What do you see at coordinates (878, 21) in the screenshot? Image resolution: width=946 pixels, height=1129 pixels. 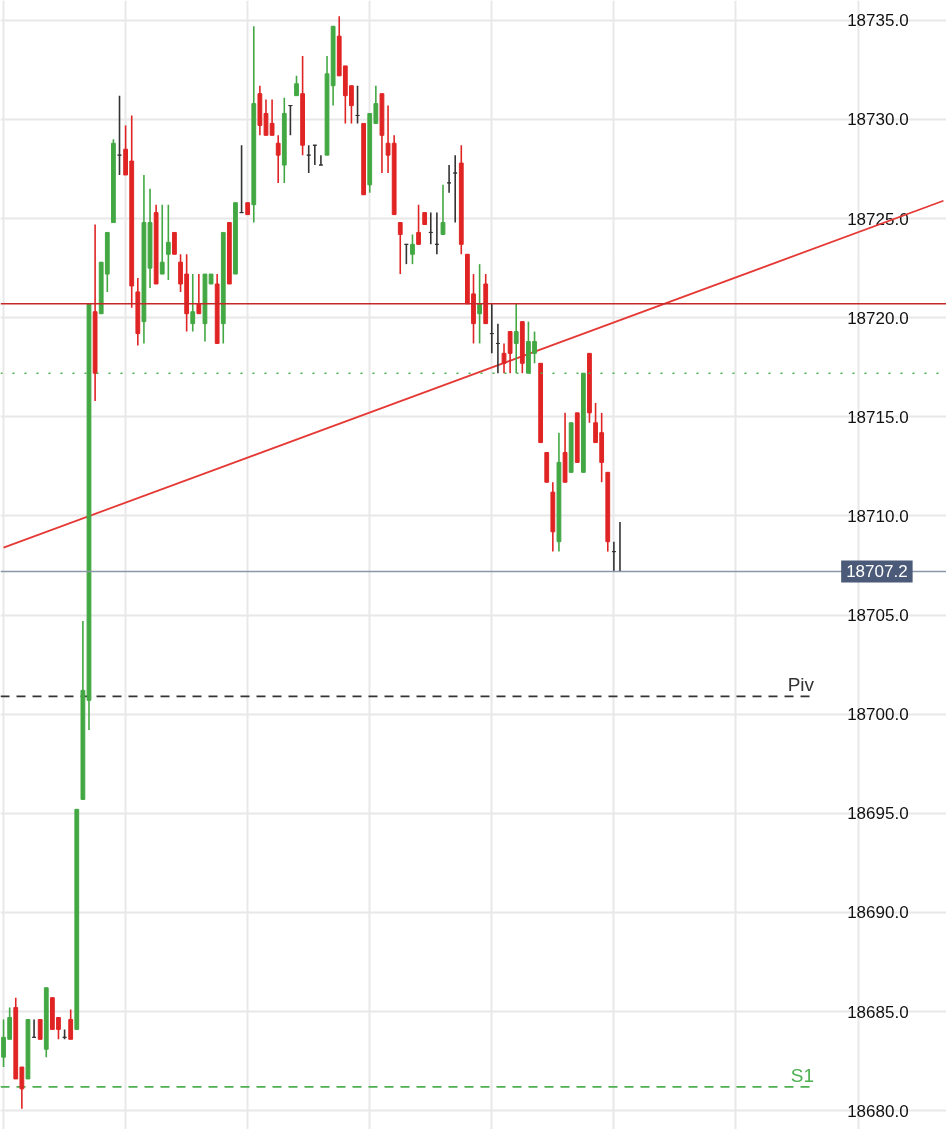 I see `y-tick-label: 18735.0` at bounding box center [878, 21].